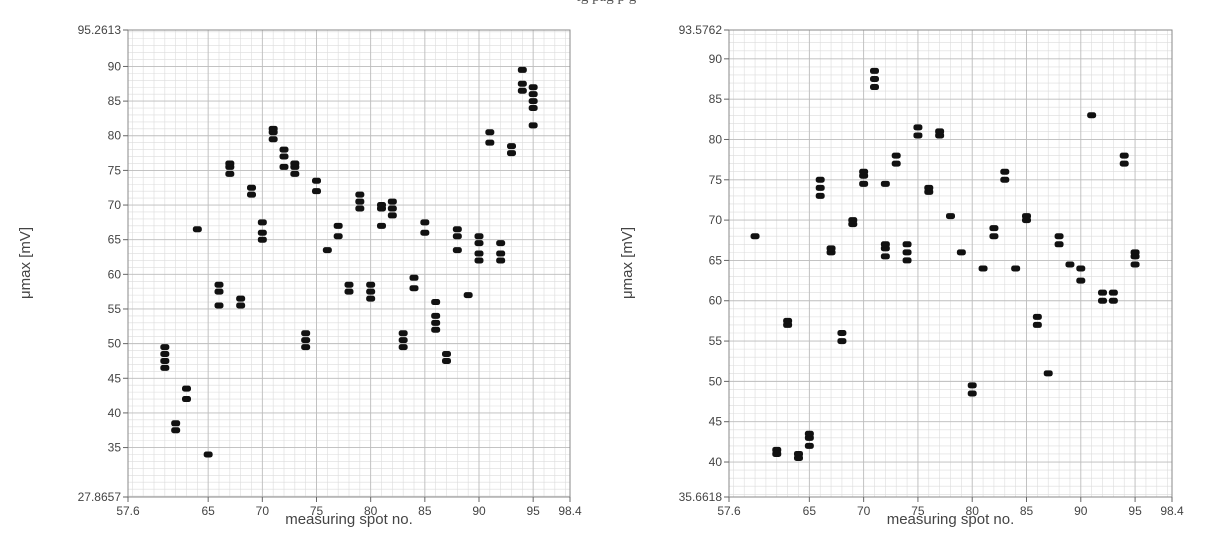 This screenshot has width=1213, height=551. Describe the element at coordinates (716, 139) in the screenshot. I see `y-tick-label: 80` at that location.